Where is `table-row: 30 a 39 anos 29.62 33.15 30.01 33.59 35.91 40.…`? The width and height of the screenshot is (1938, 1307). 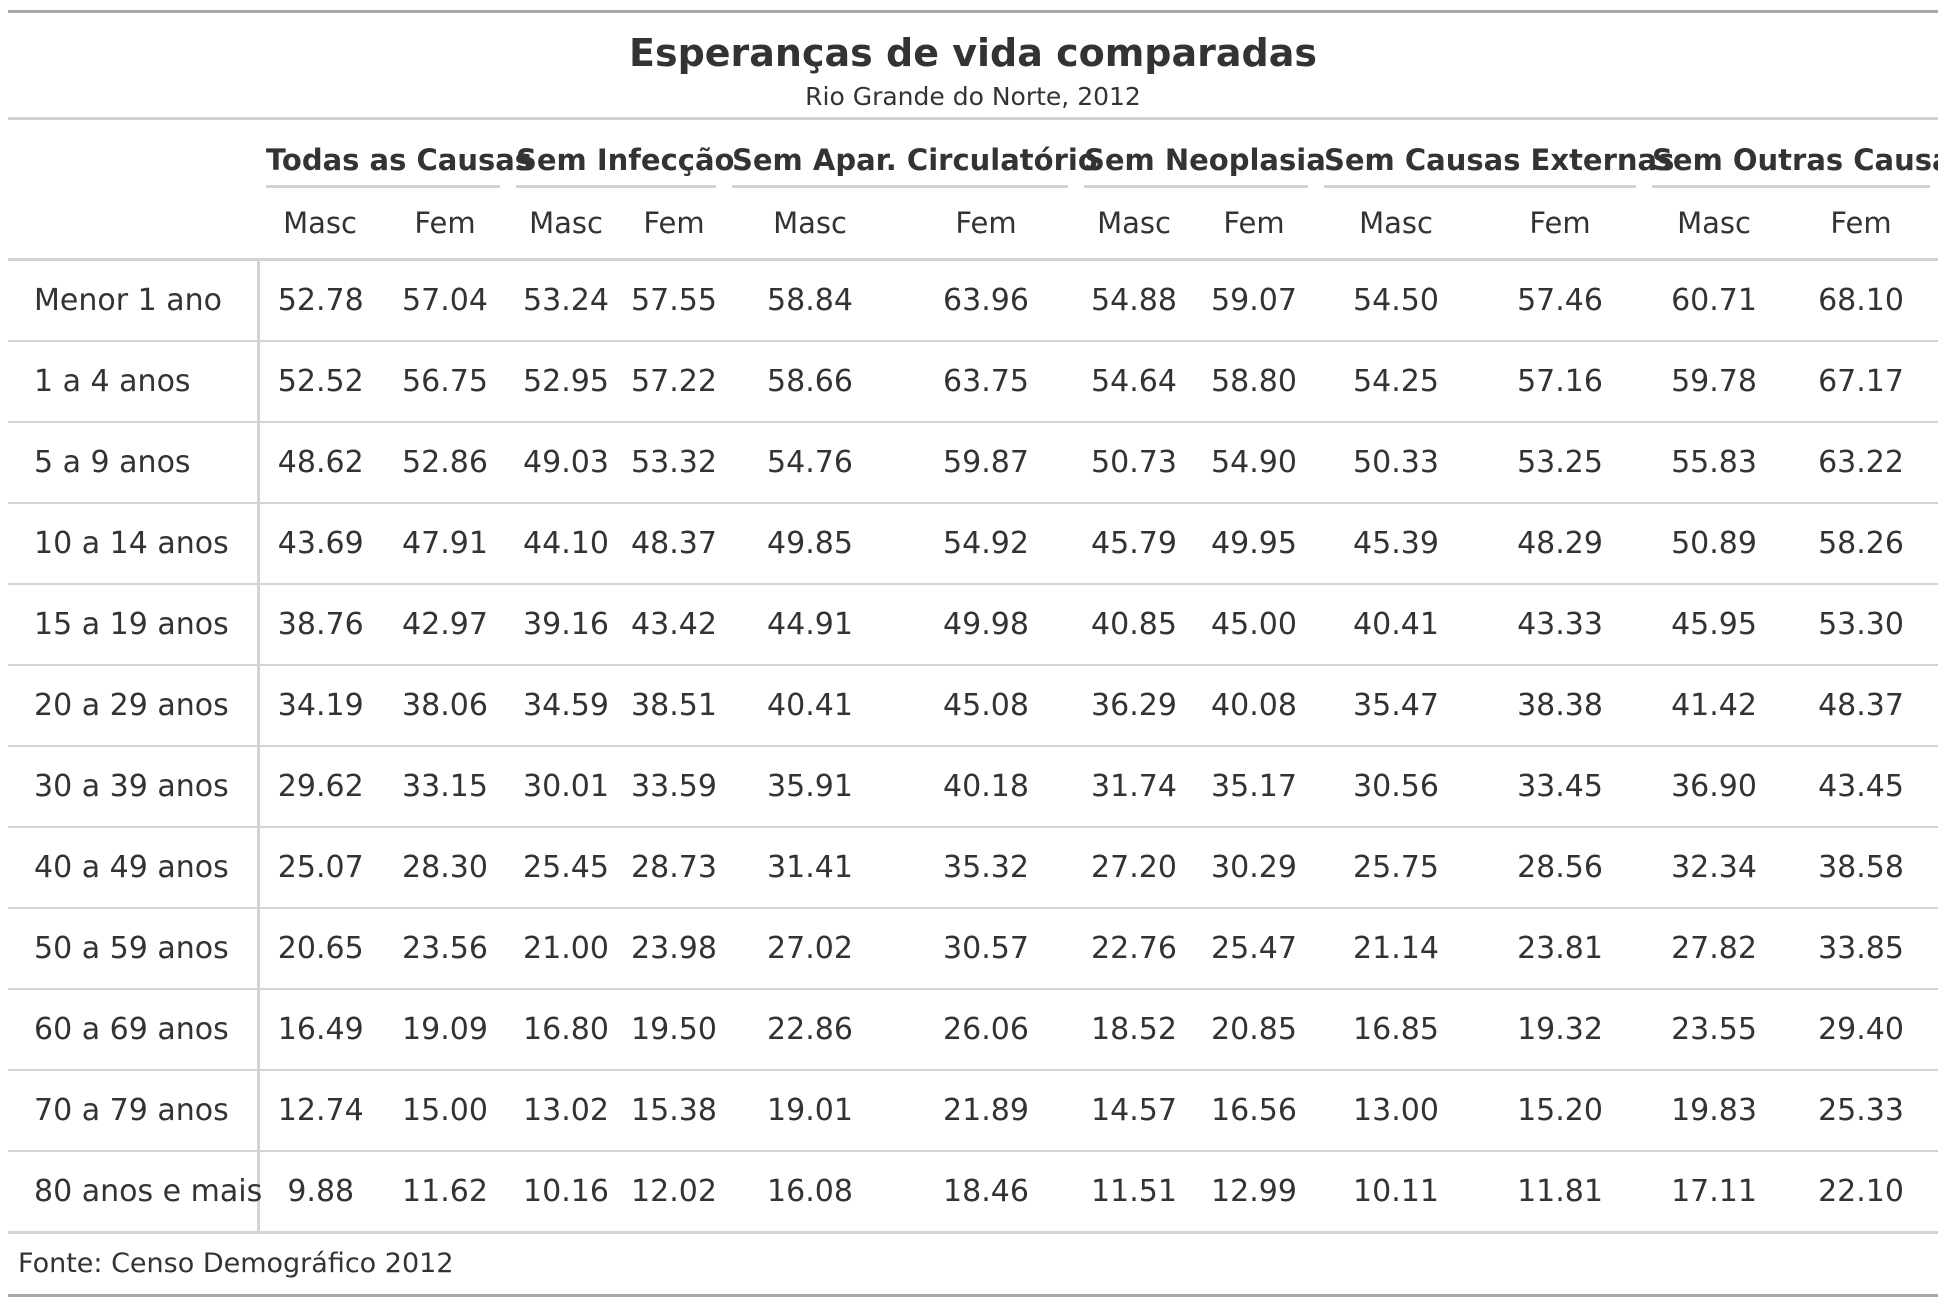
table-row: 30 a 39 anos 29.62 33.15 30.01 33.59 35.91 40.… is located at coordinates (973, 787).